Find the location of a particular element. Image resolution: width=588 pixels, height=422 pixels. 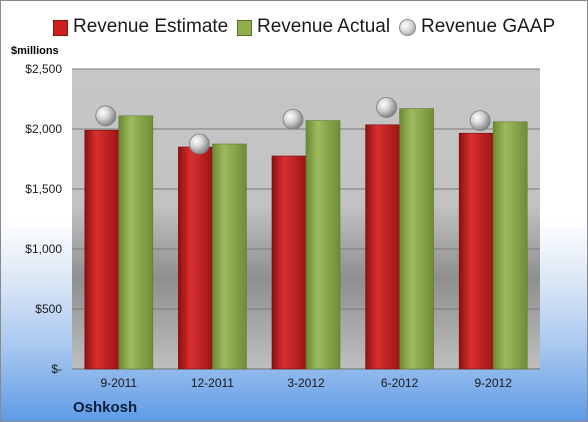

legend-label-gaap: Revenue GAAP is located at coordinates (488, 26).